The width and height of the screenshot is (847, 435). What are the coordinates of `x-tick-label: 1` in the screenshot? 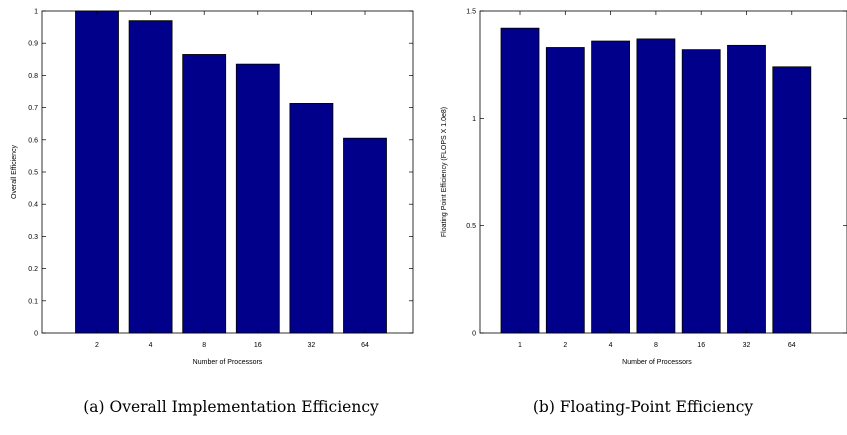 It's located at (520, 345).